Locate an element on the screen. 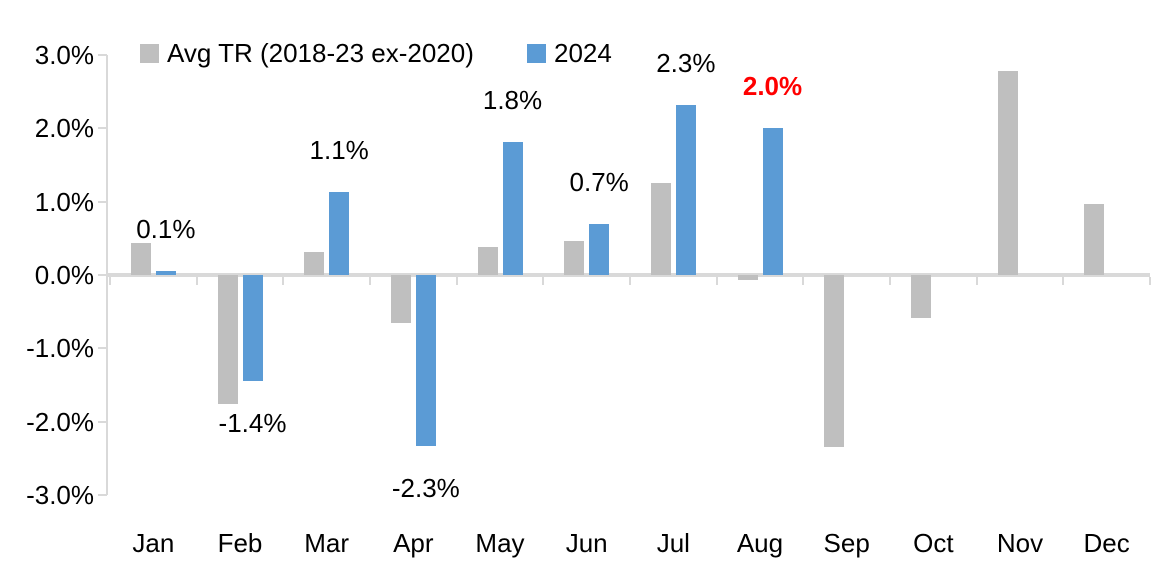 The width and height of the screenshot is (1152, 570). y-axis-tick-label: -2.0% is located at coordinates (60, 421).